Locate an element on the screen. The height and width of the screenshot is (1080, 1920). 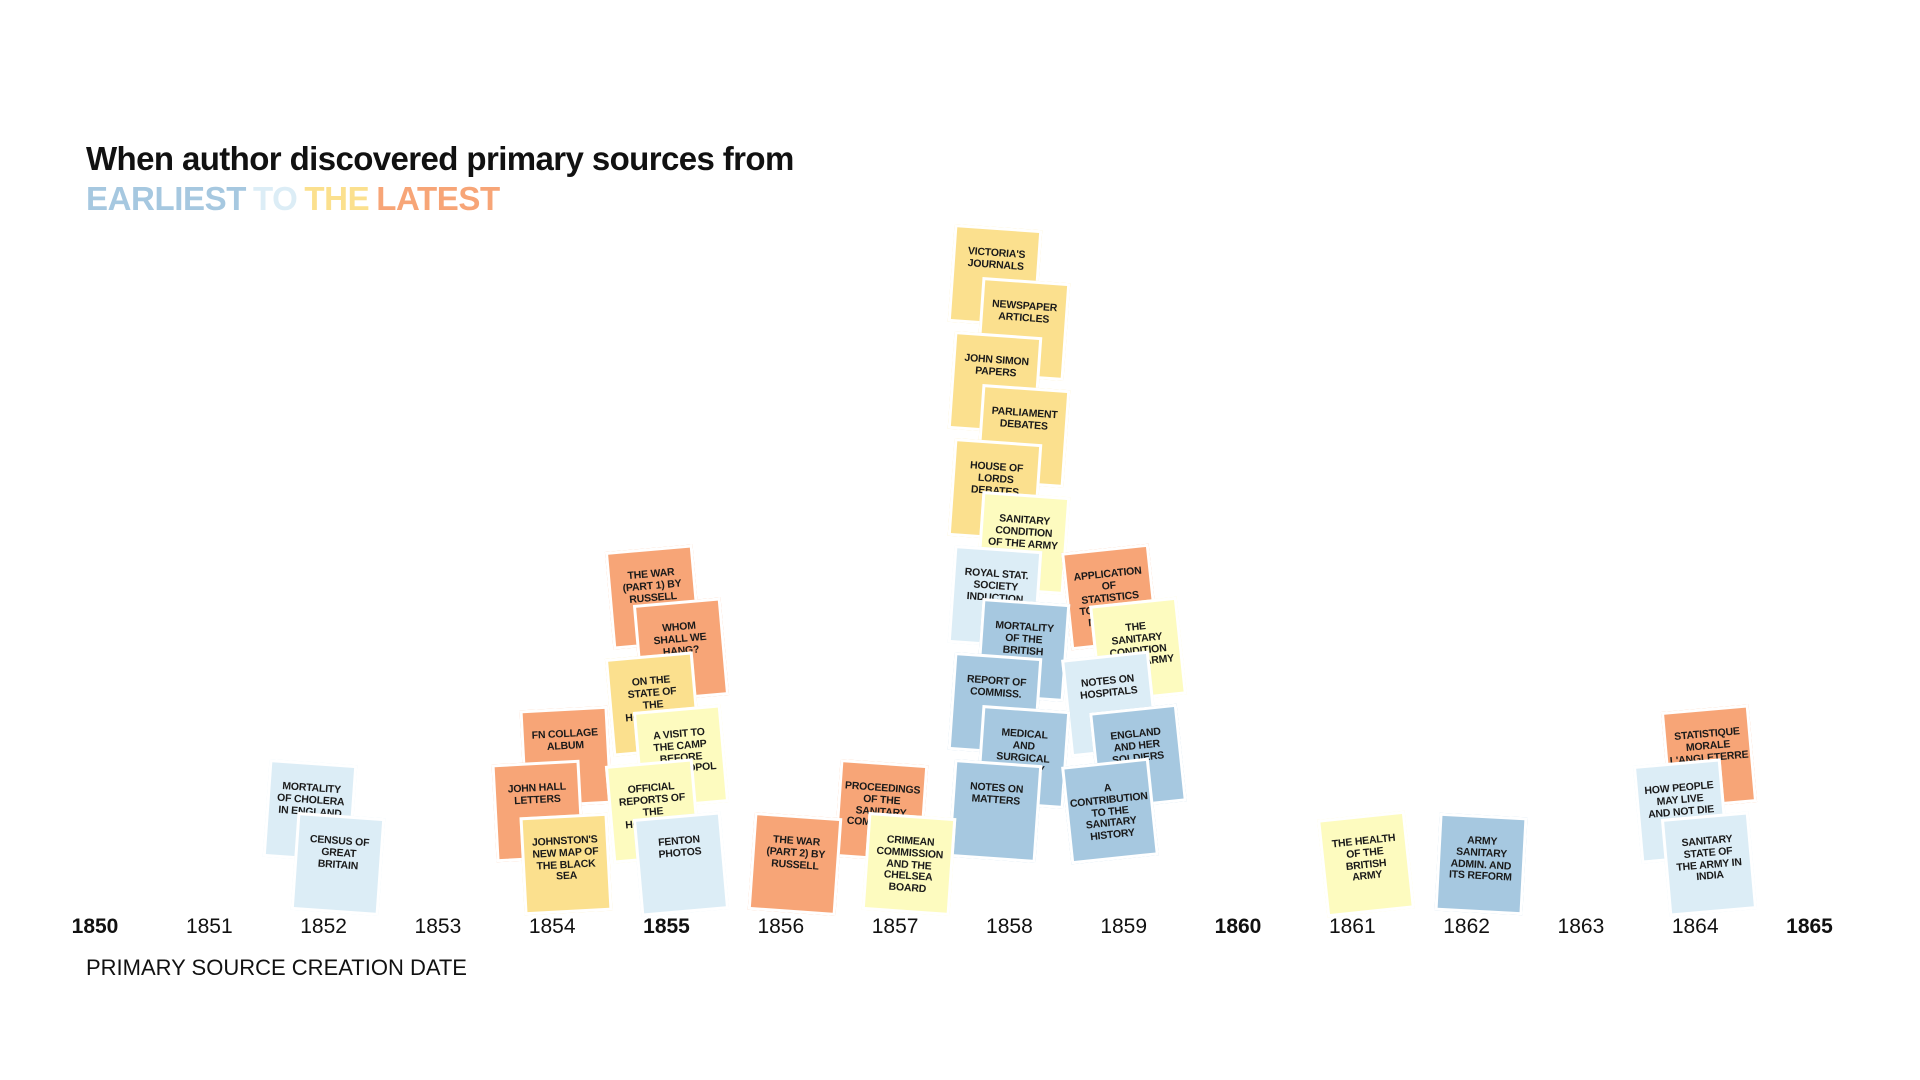
x-tick-label: 1855 is located at coordinates (666, 926).